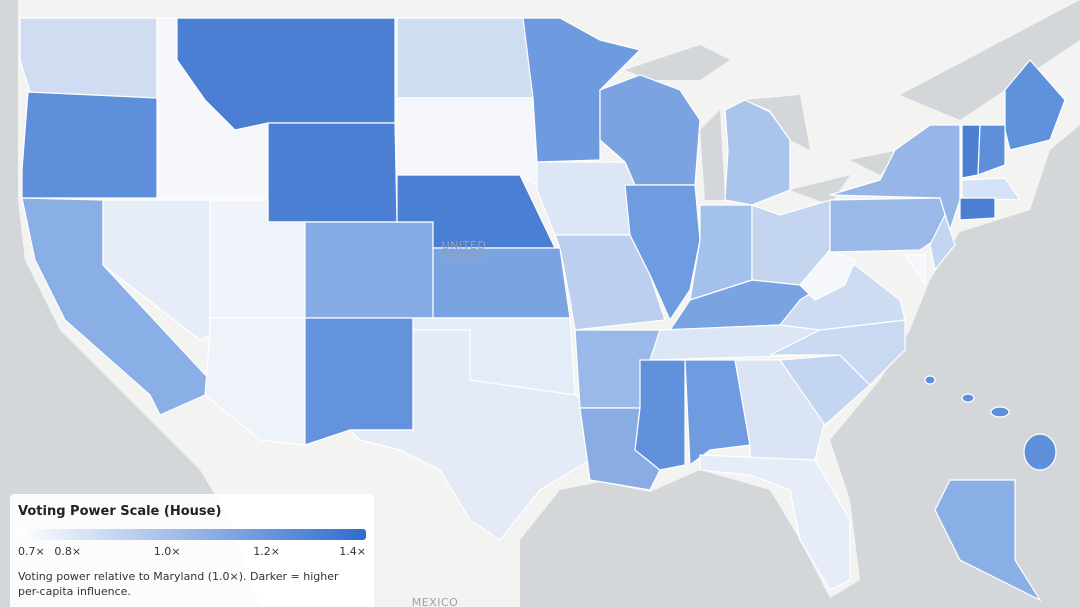  What do you see at coordinates (192, 534) in the screenshot?
I see `legend-gradient` at bounding box center [192, 534].